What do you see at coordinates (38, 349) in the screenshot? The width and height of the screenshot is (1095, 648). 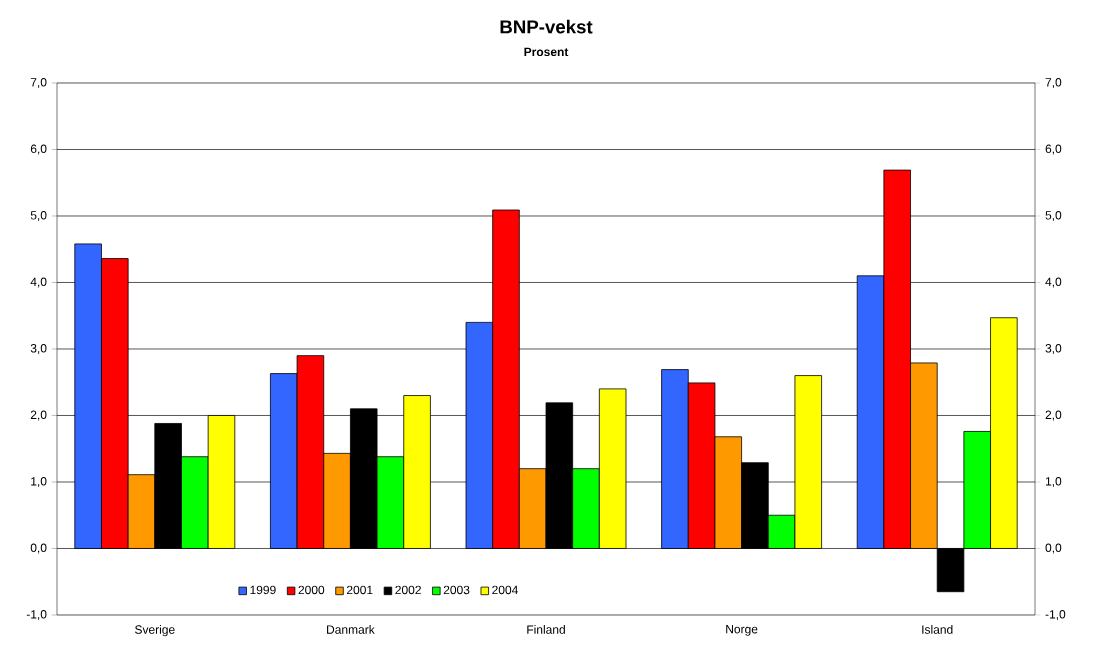 I see `y-tick-label: 3,0` at bounding box center [38, 349].